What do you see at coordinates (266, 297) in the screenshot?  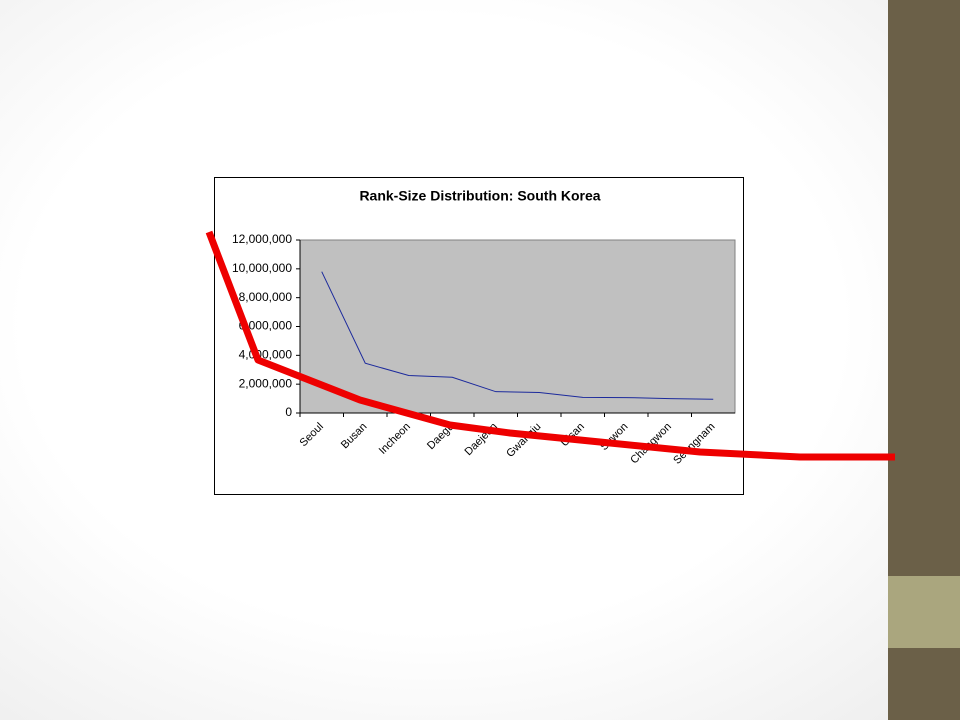 I see `y-tick-label: 8,000,000` at bounding box center [266, 297].